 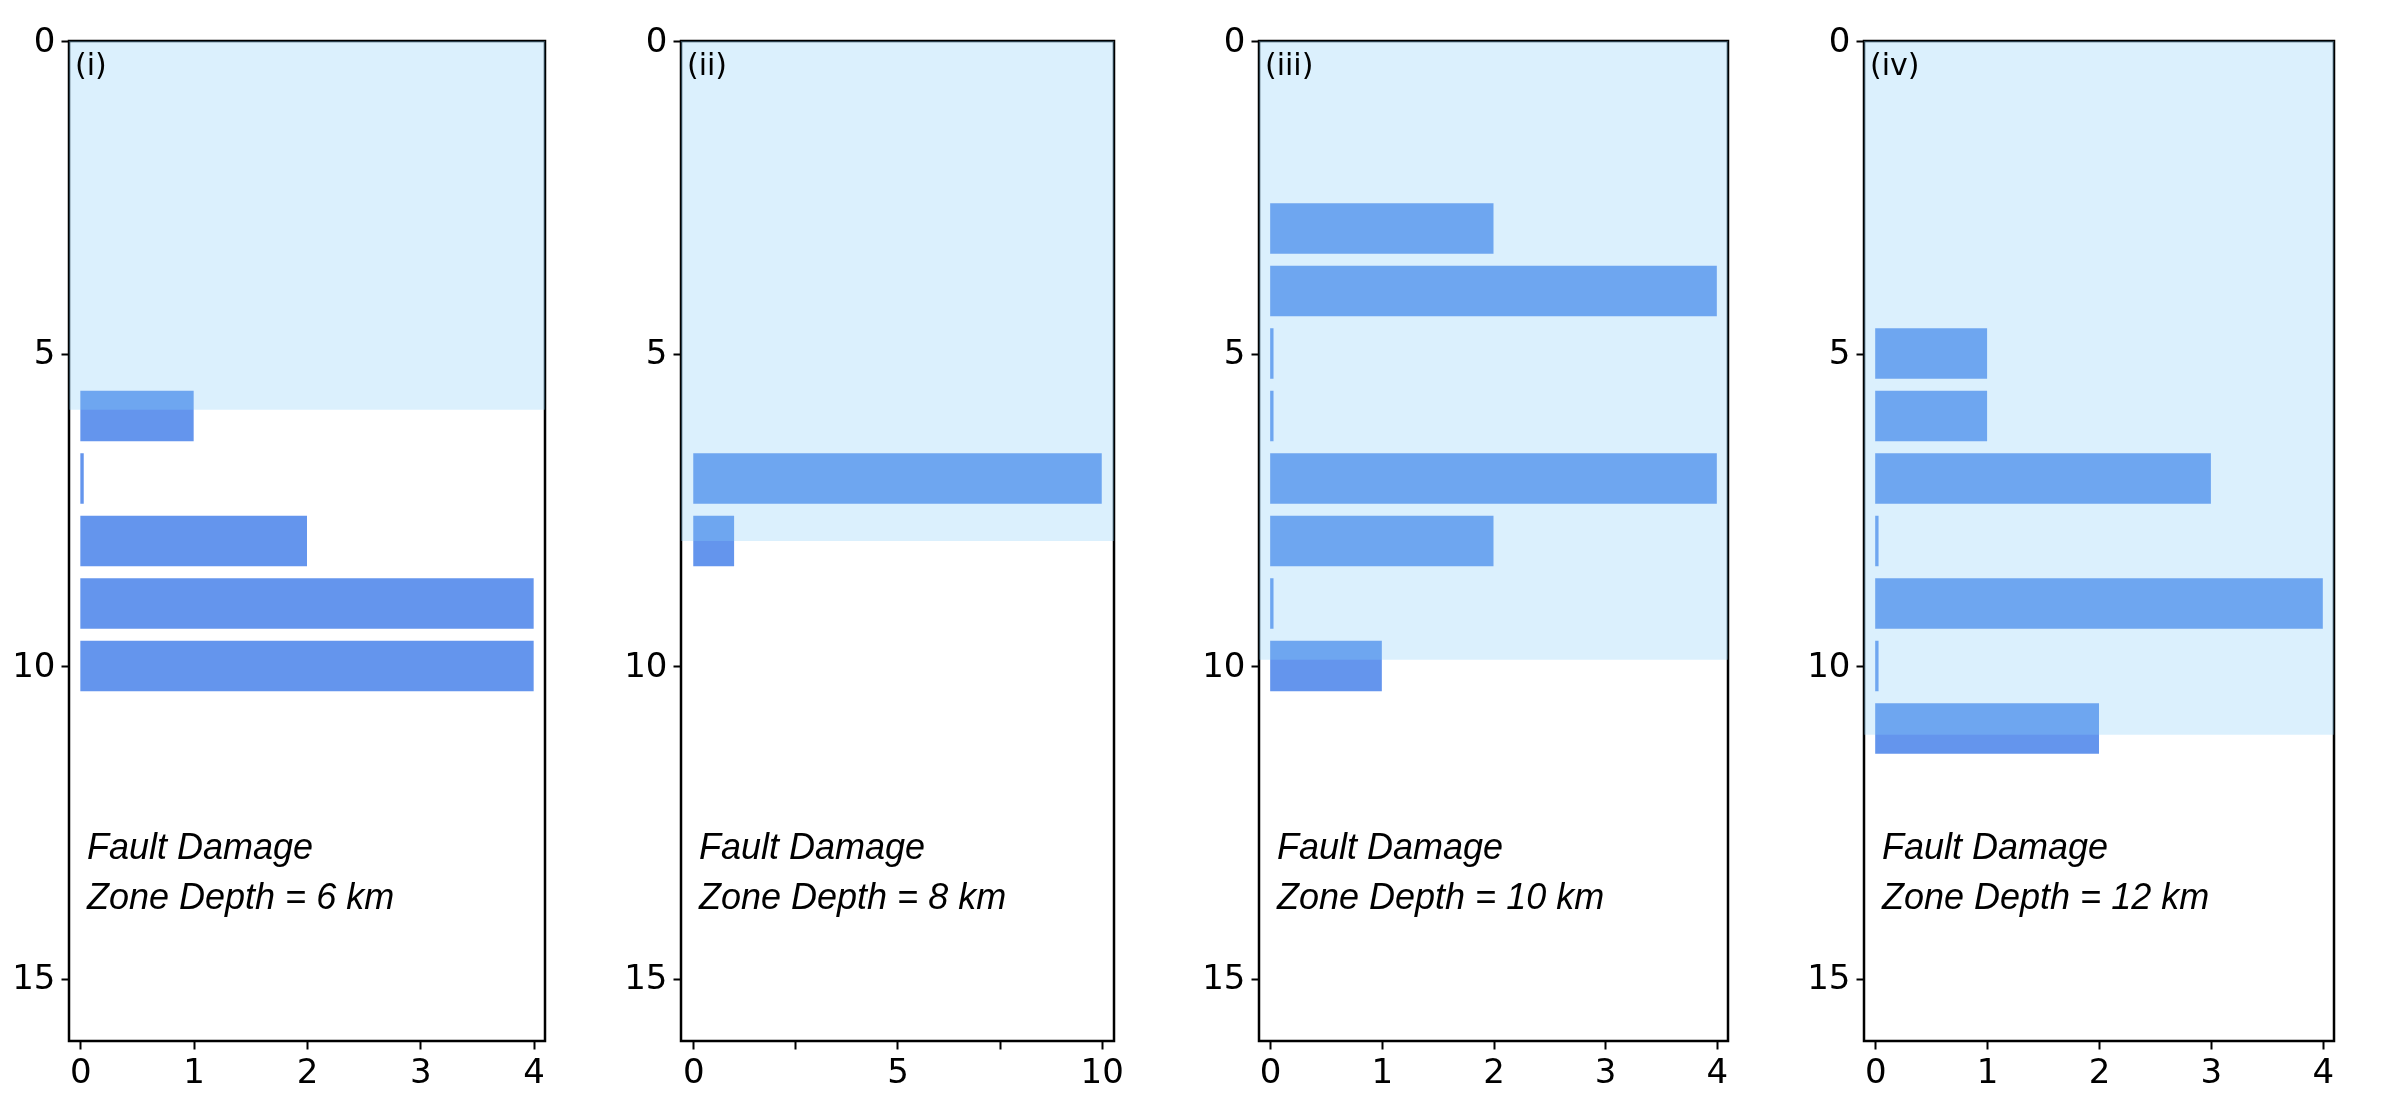 I want to click on annotation: Fault Damage Zone Depth = 8 km, so click(x=852, y=871).